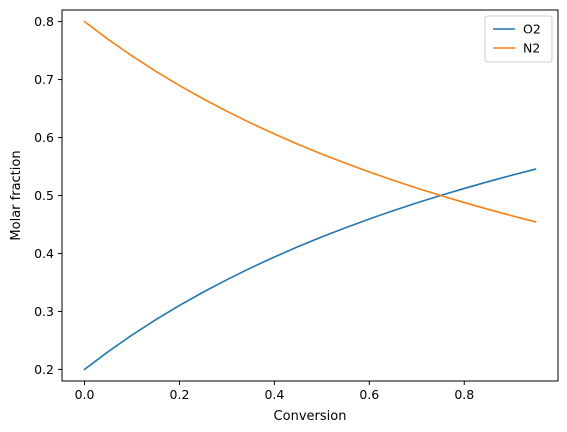  Describe the element at coordinates (44, 253) in the screenshot. I see `y-tick-label: 0.4` at that location.